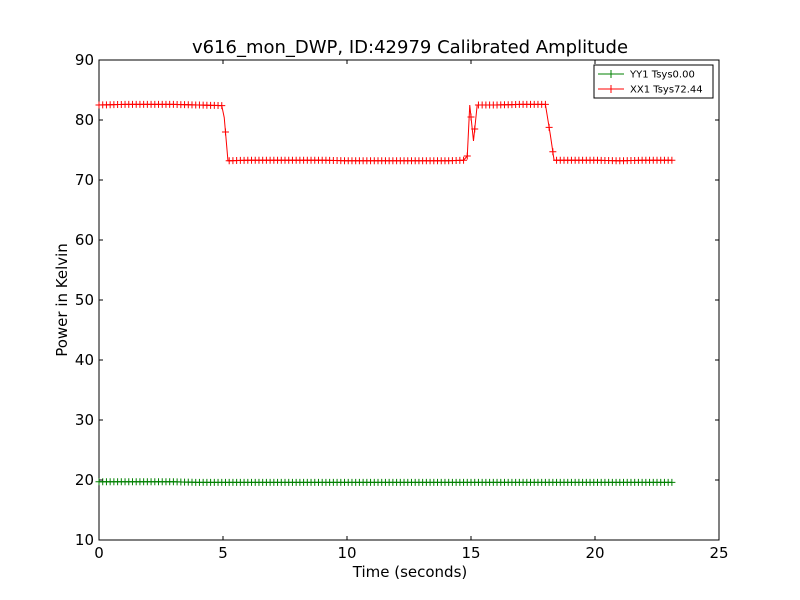  I want to click on x-tick-label: 10, so click(346, 553).